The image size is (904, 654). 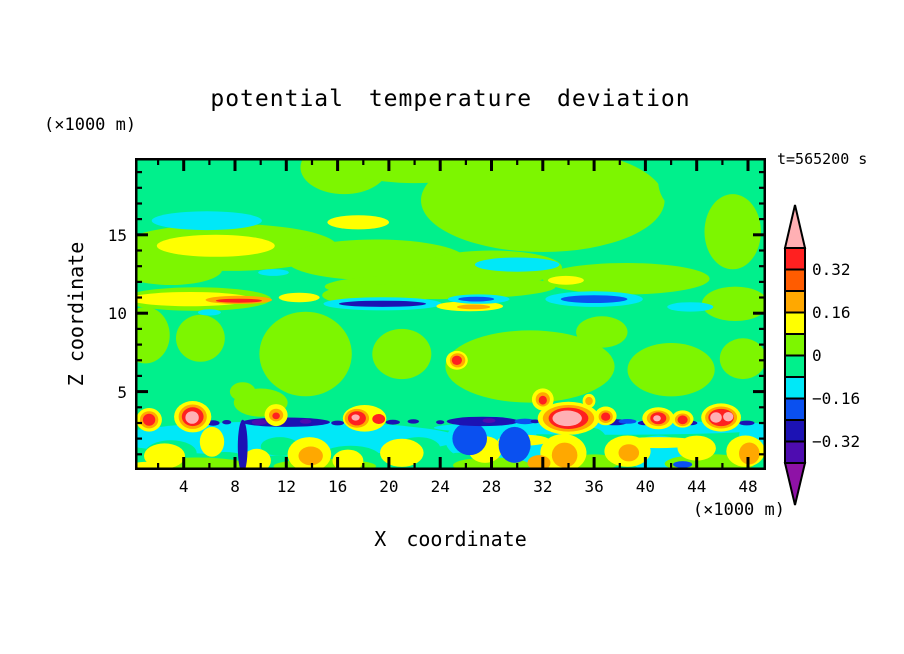 What do you see at coordinates (795, 226) in the screenshot?
I see `colorbar-arrow-top` at bounding box center [795, 226].